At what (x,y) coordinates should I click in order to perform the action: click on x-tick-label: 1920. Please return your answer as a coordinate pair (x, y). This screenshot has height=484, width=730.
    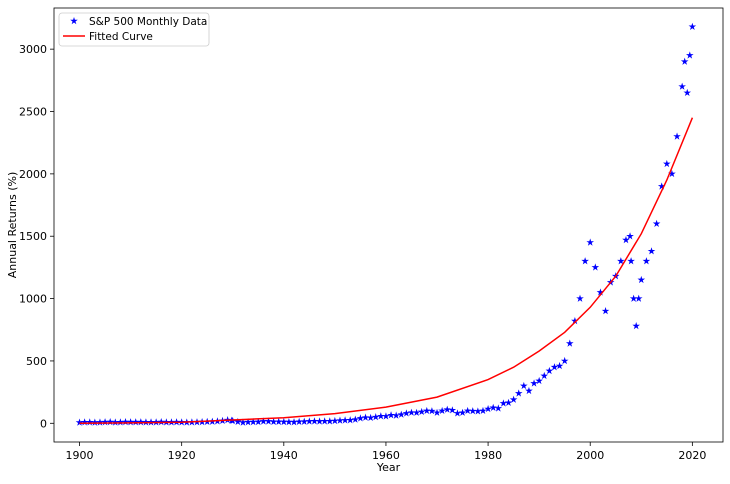
    Looking at the image, I should click on (182, 455).